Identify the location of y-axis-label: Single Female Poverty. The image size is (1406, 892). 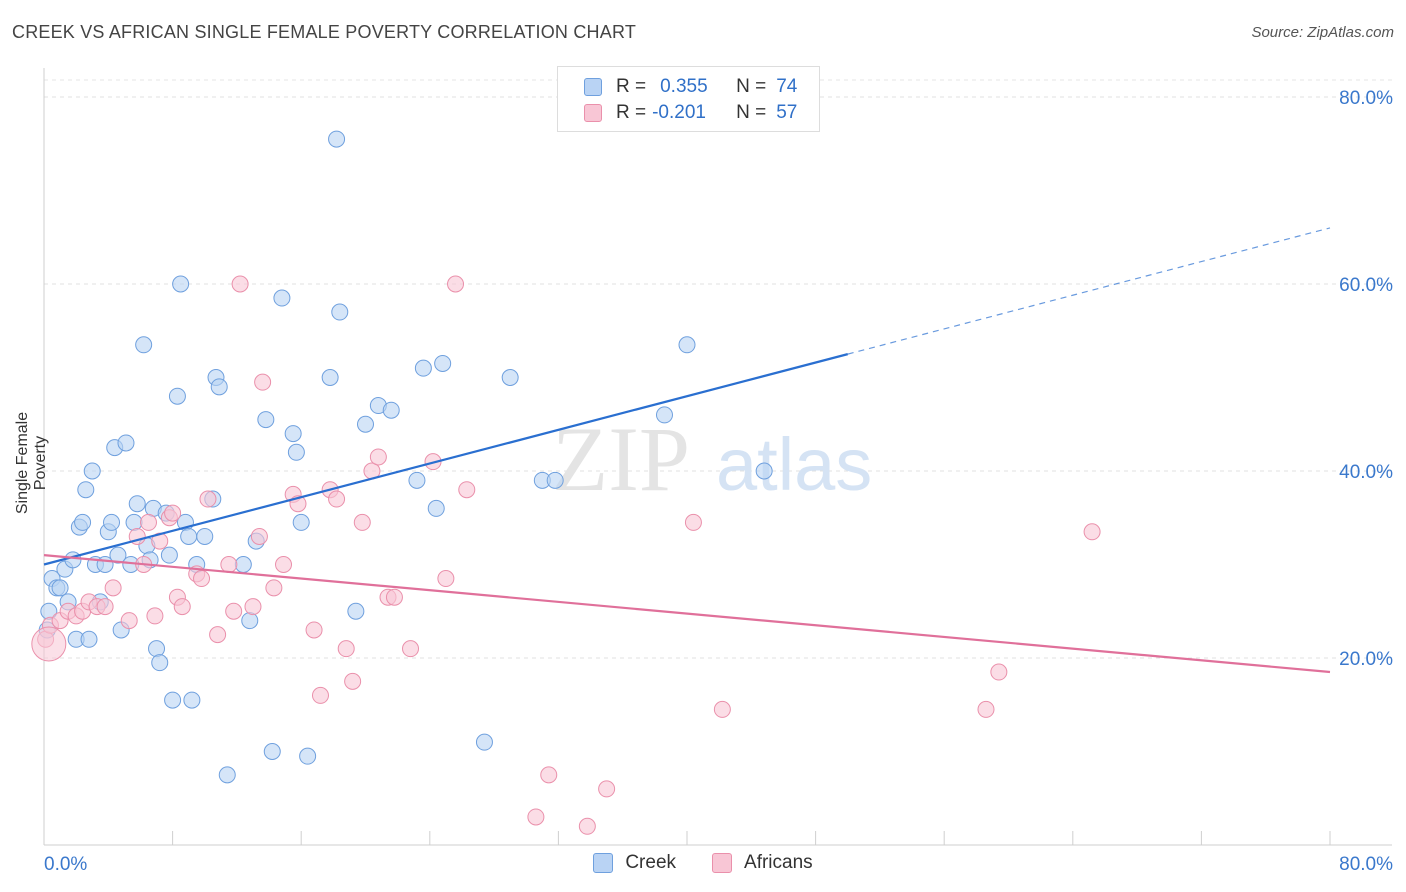
(31, 463).